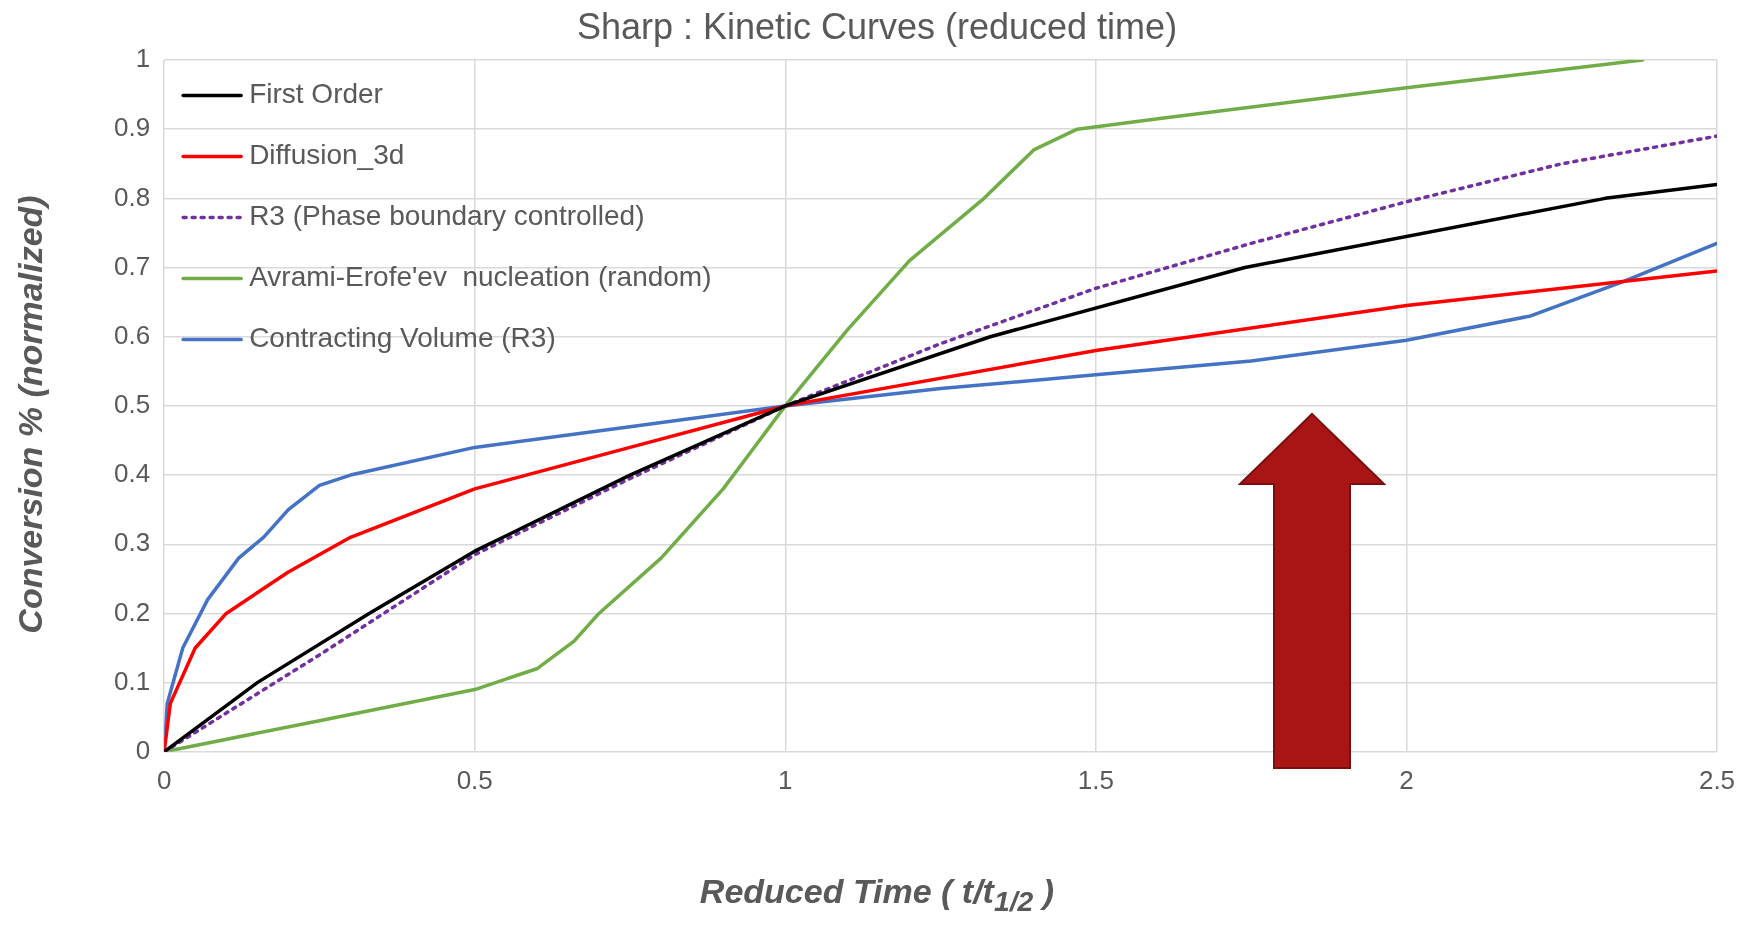  Describe the element at coordinates (143, 749) in the screenshot. I see `y-tick-label: 0` at that location.